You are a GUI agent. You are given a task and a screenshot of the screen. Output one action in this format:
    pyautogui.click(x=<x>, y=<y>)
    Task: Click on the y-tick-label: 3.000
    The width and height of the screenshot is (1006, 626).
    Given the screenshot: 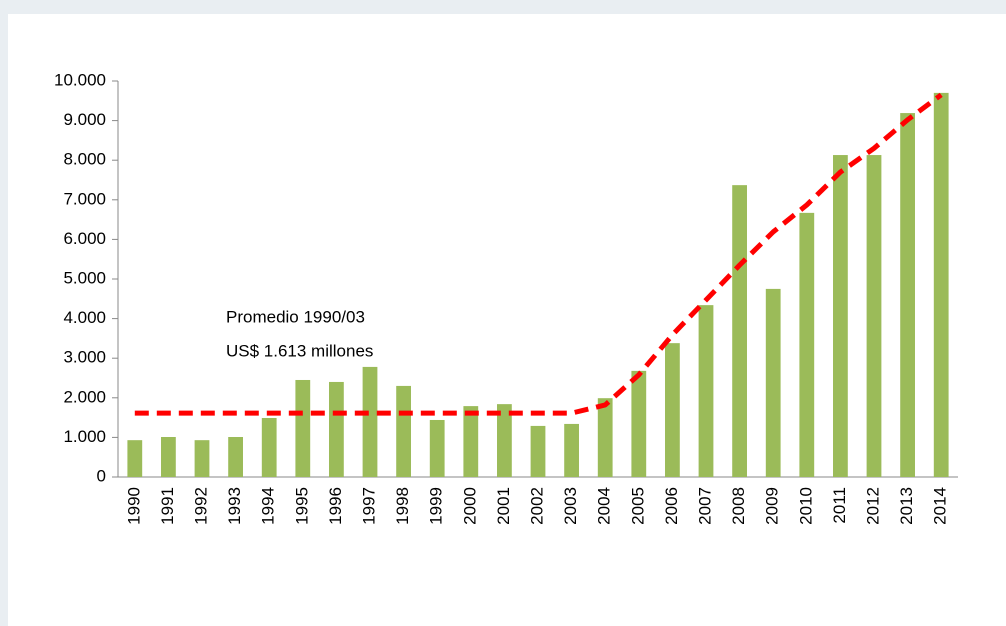 What is the action you would take?
    pyautogui.click(x=84, y=357)
    